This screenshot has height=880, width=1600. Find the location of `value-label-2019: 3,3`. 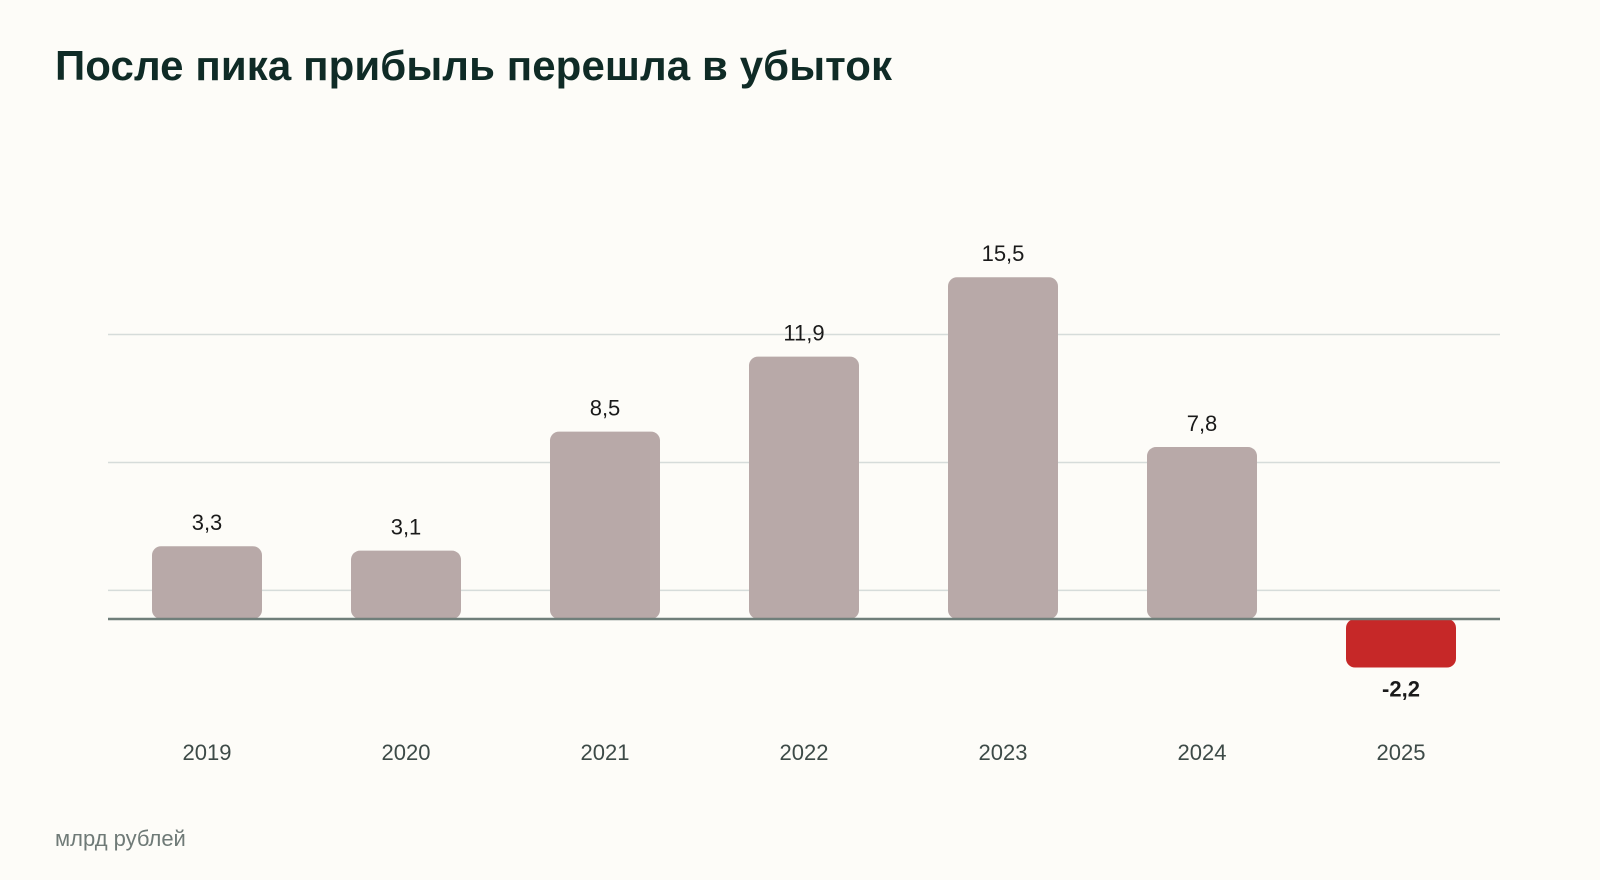

value-label-2019: 3,3 is located at coordinates (207, 522).